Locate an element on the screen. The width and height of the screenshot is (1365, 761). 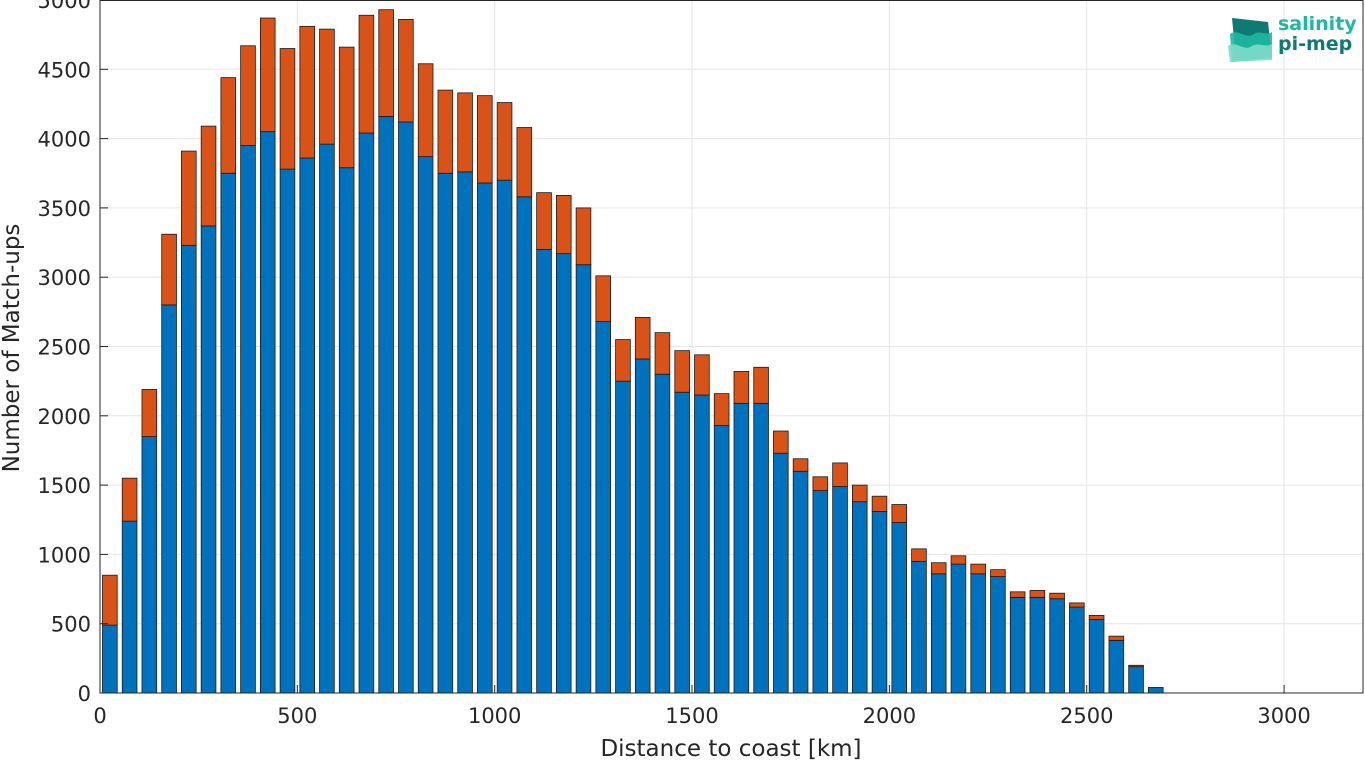
x-axis-ticks: 0 500 1000 1500 2000 2500 3000 is located at coordinates (702, 706).